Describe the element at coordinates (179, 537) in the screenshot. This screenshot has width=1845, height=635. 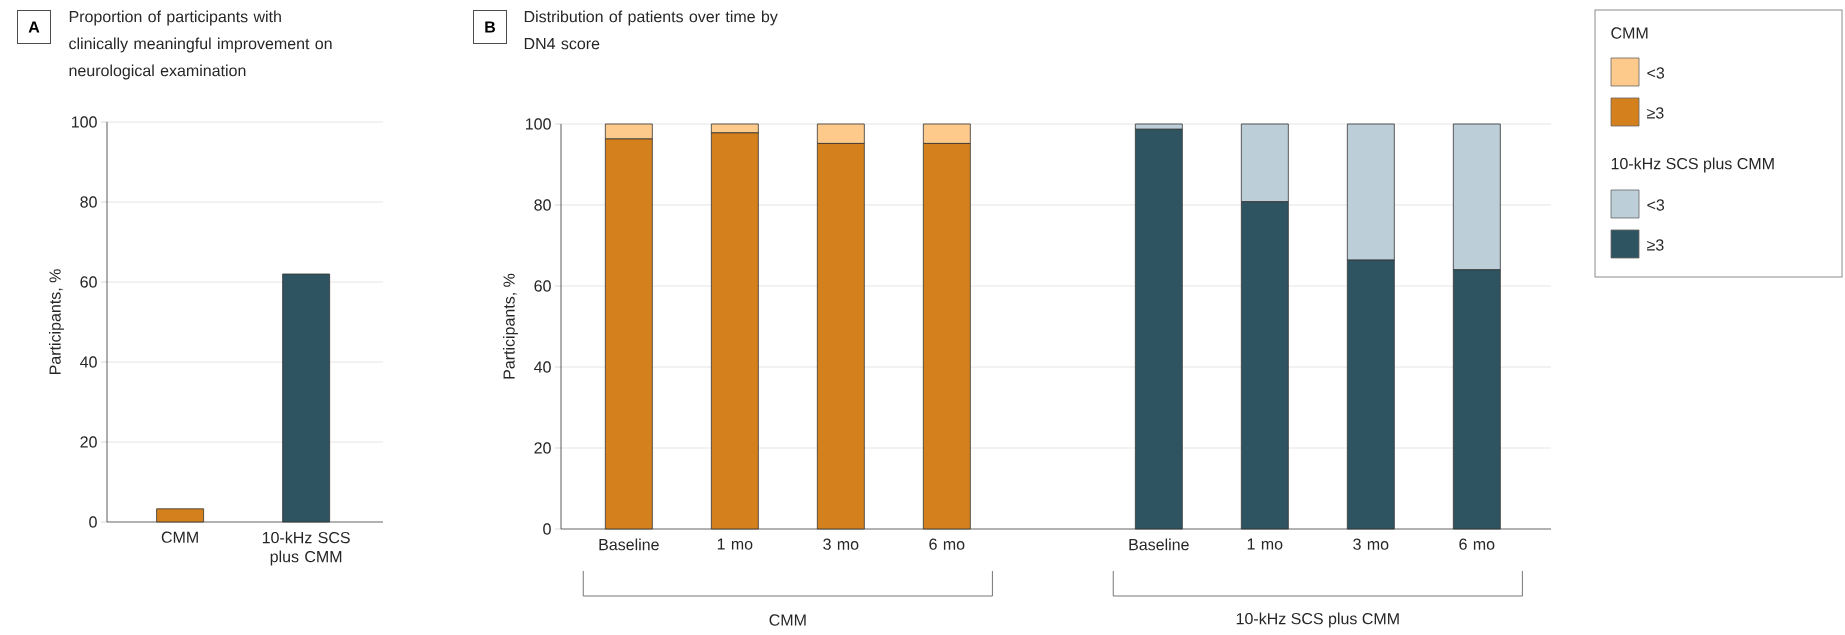
I see `x-tick-label: CMM` at that location.